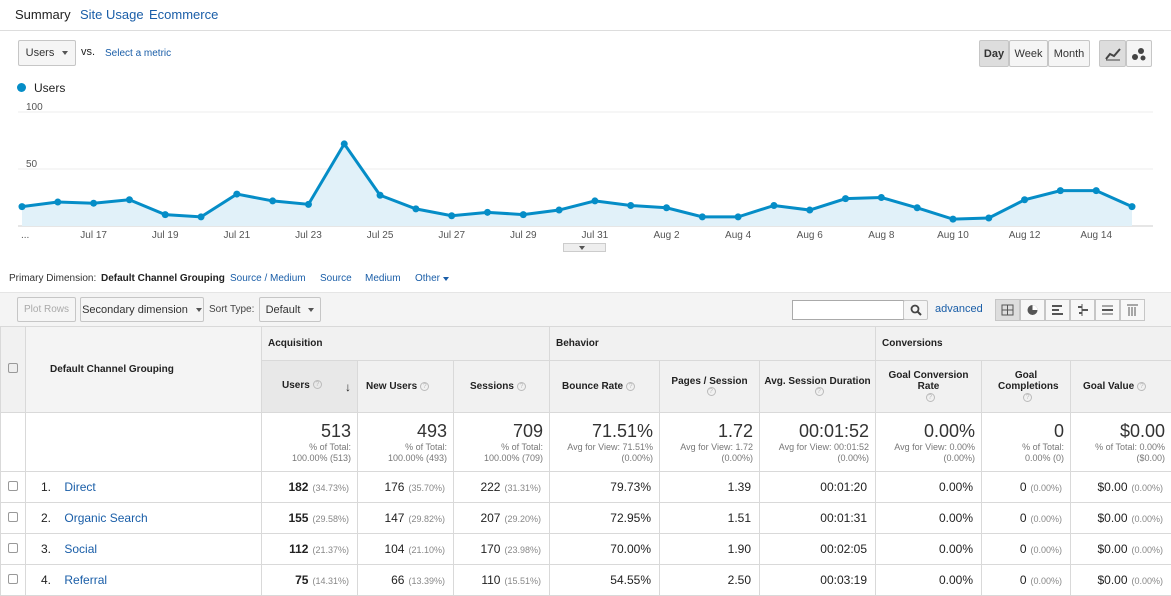 The image size is (1171, 596). Describe the element at coordinates (848, 310) in the screenshot. I see `table-search-input` at that location.